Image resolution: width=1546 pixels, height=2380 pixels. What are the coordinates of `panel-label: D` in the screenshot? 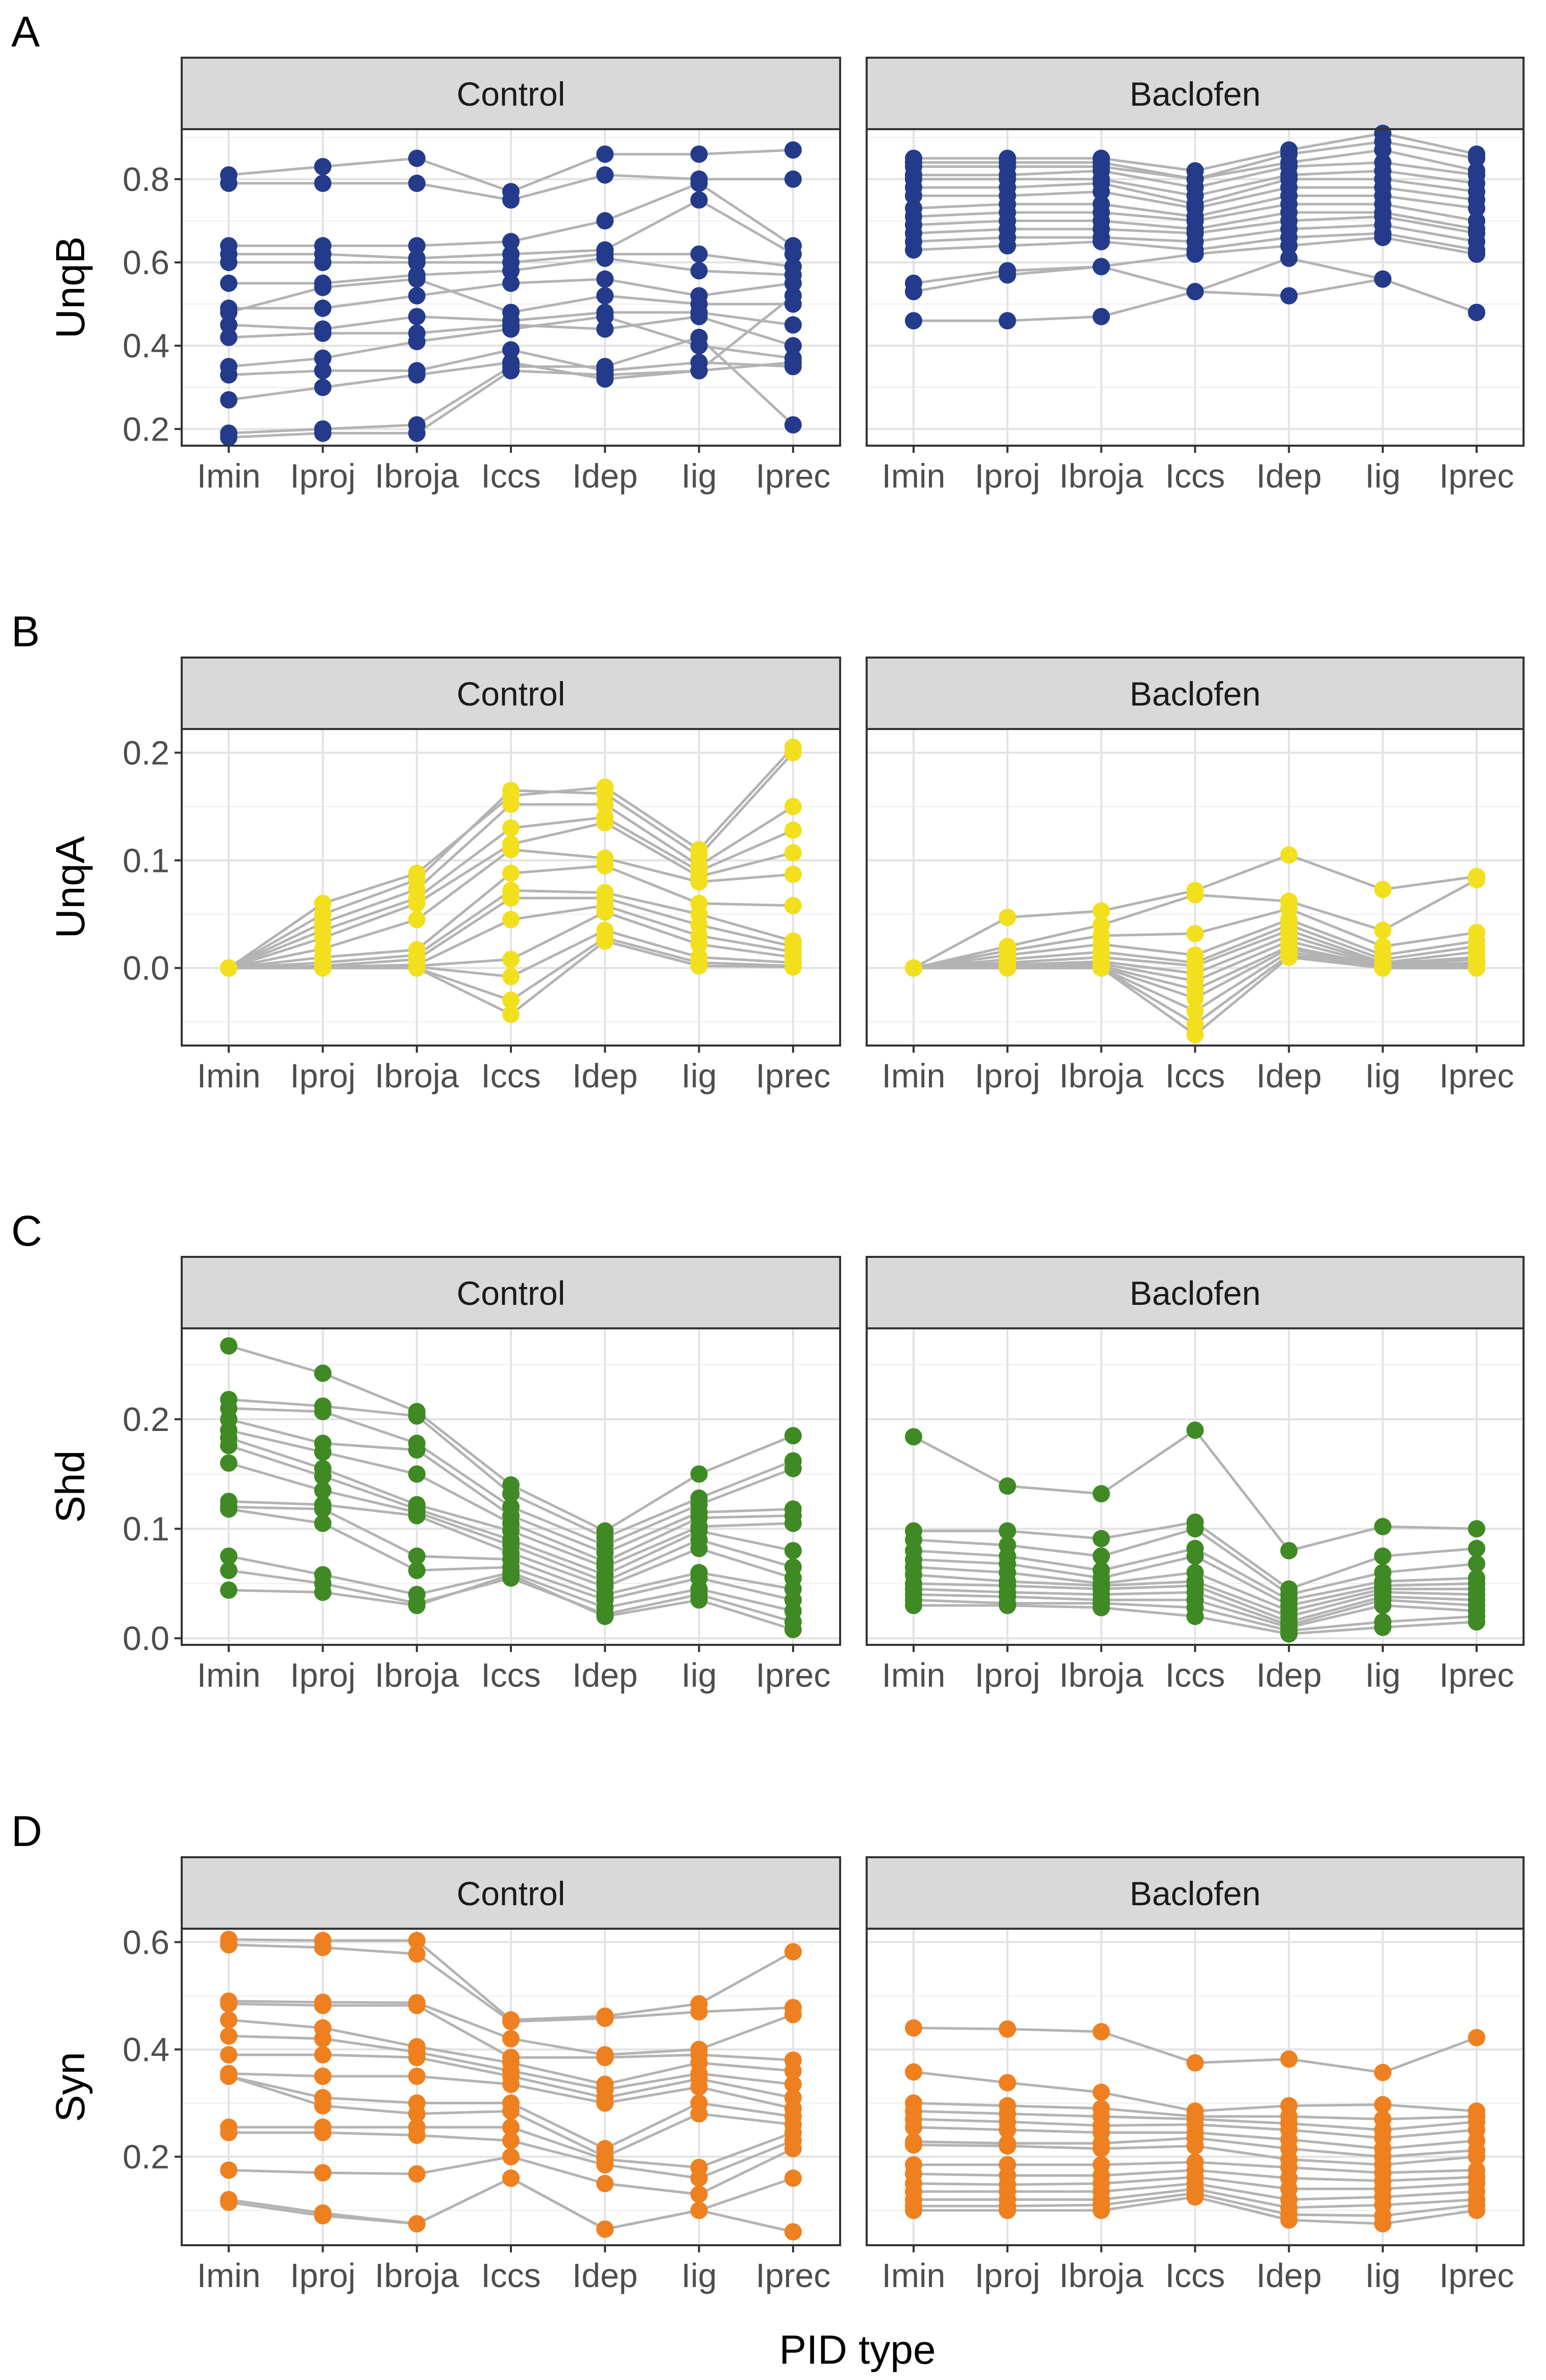 It's located at (27, 1831).